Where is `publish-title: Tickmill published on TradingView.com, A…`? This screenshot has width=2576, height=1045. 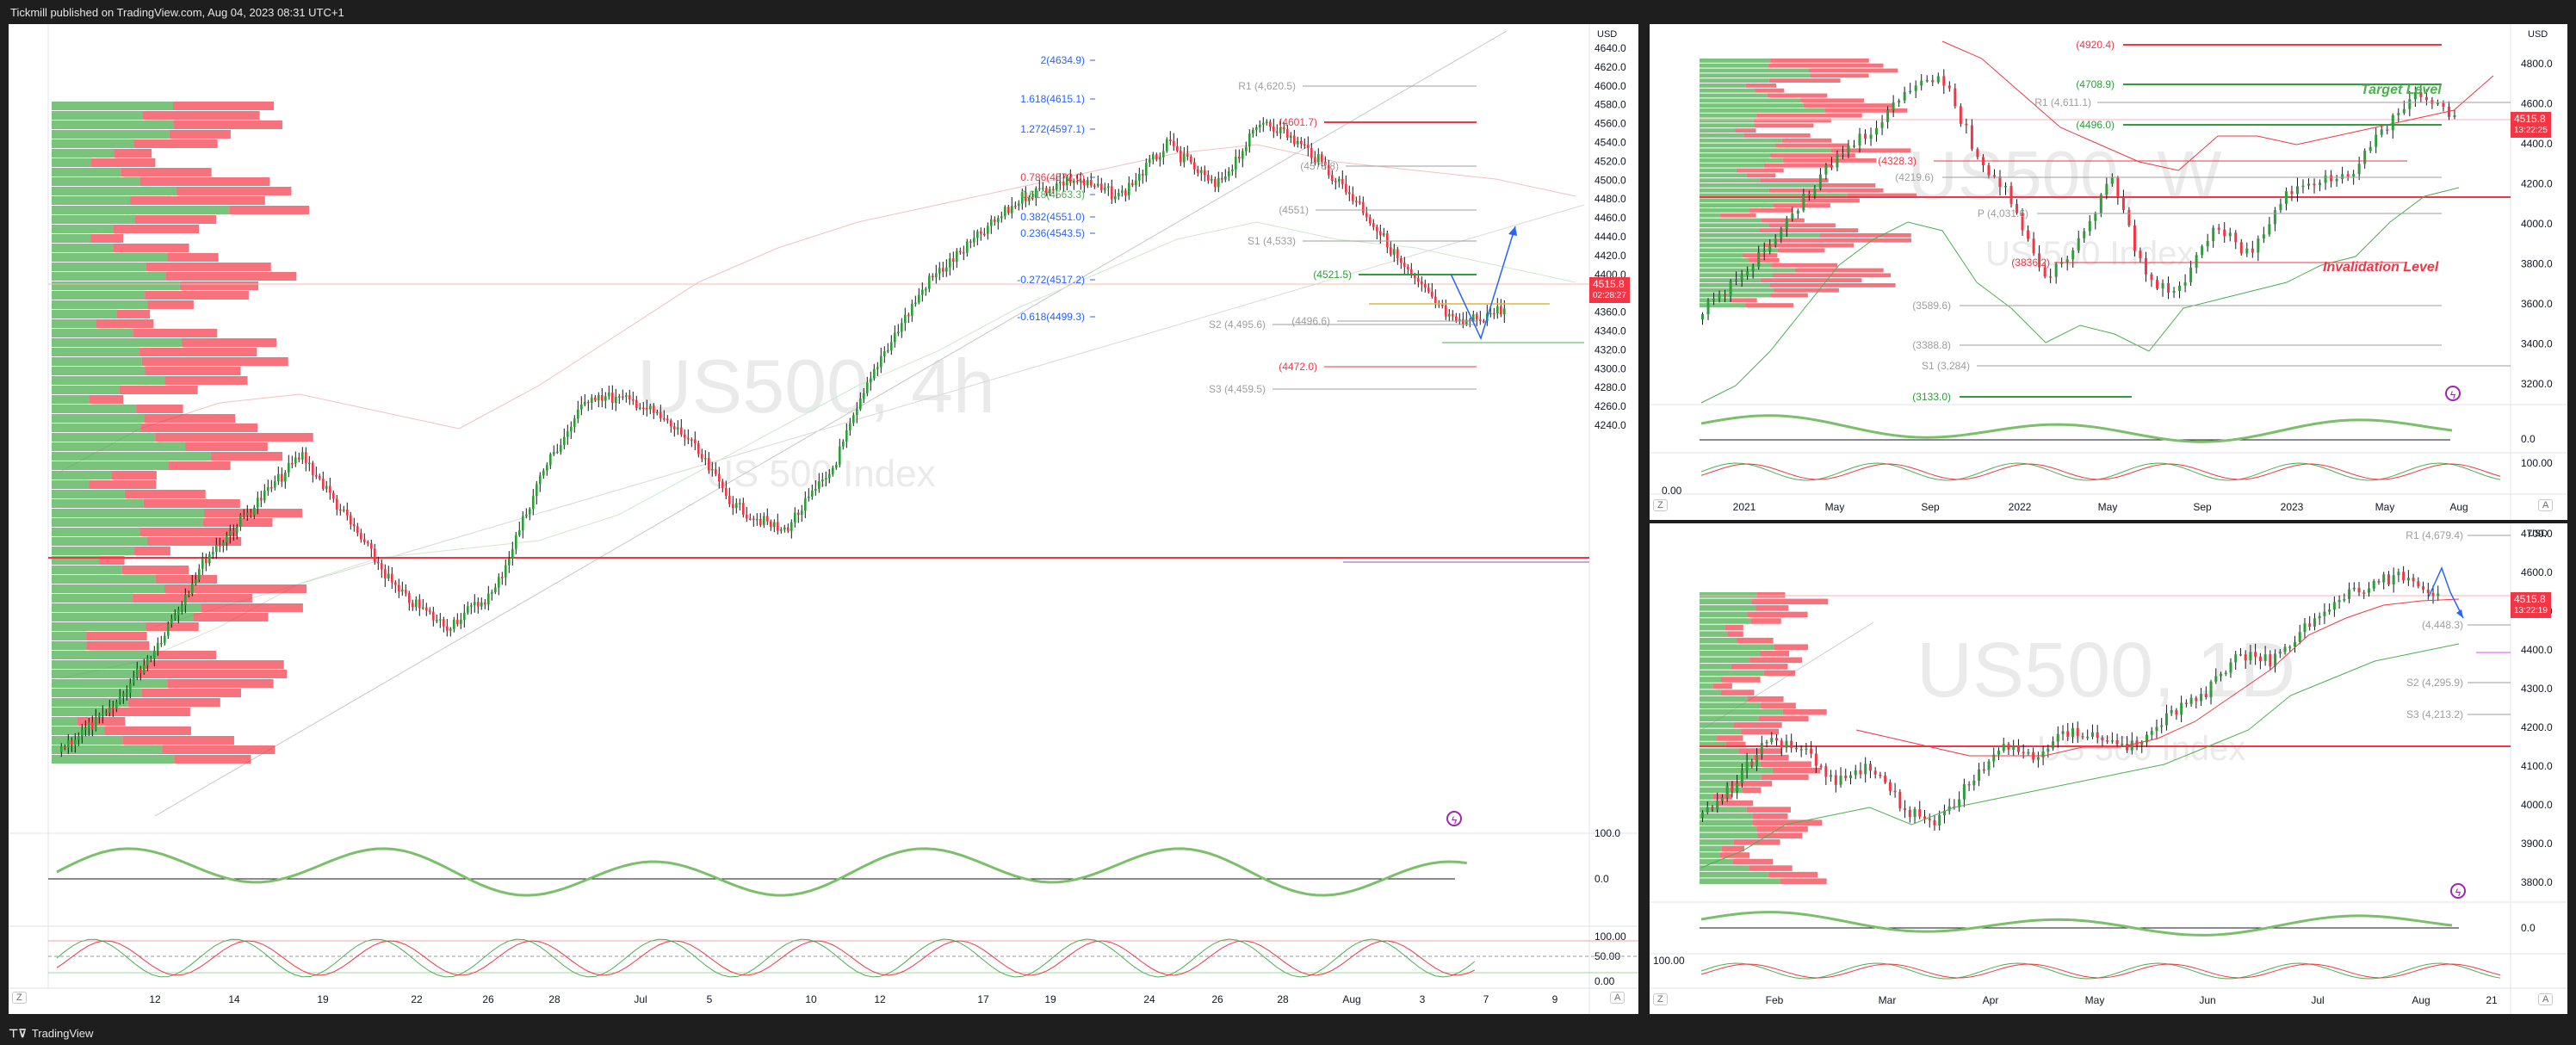
publish-title: Tickmill published on TradingView.com, A… is located at coordinates (177, 13).